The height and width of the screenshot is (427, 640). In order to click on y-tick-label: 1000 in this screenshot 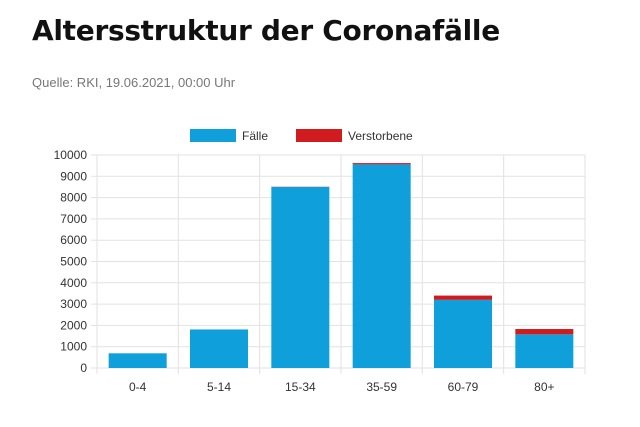, I will do `click(73, 347)`.